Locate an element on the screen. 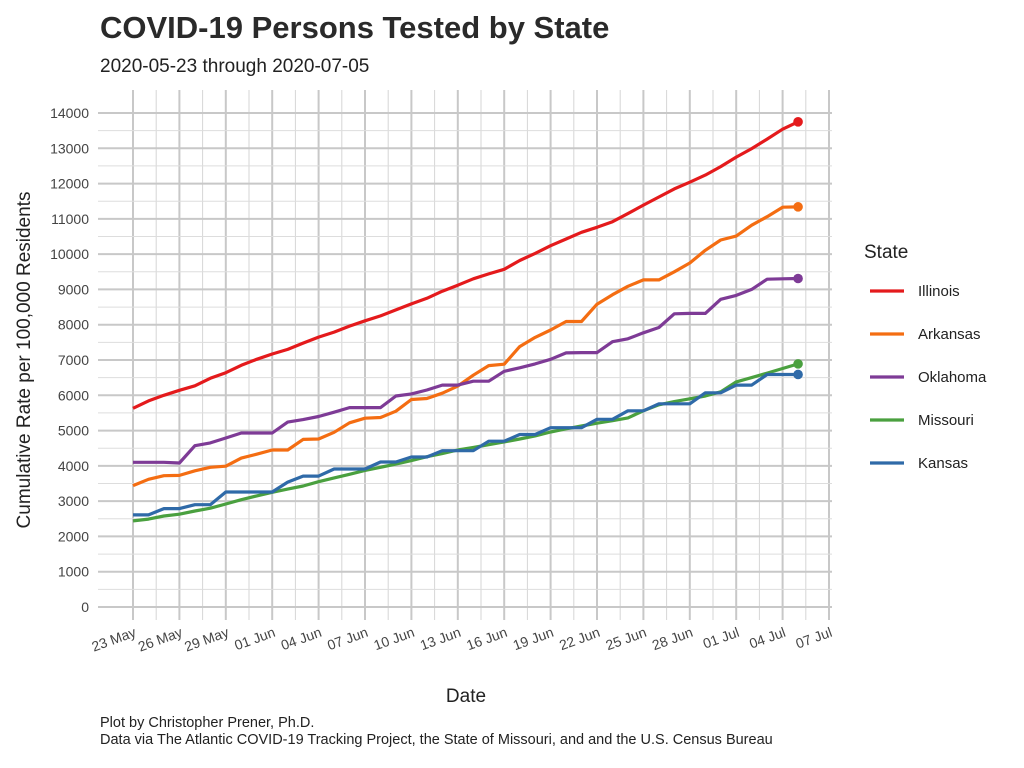 The image size is (1024, 768). y-tick-label: 10000 is located at coordinates (69, 254).